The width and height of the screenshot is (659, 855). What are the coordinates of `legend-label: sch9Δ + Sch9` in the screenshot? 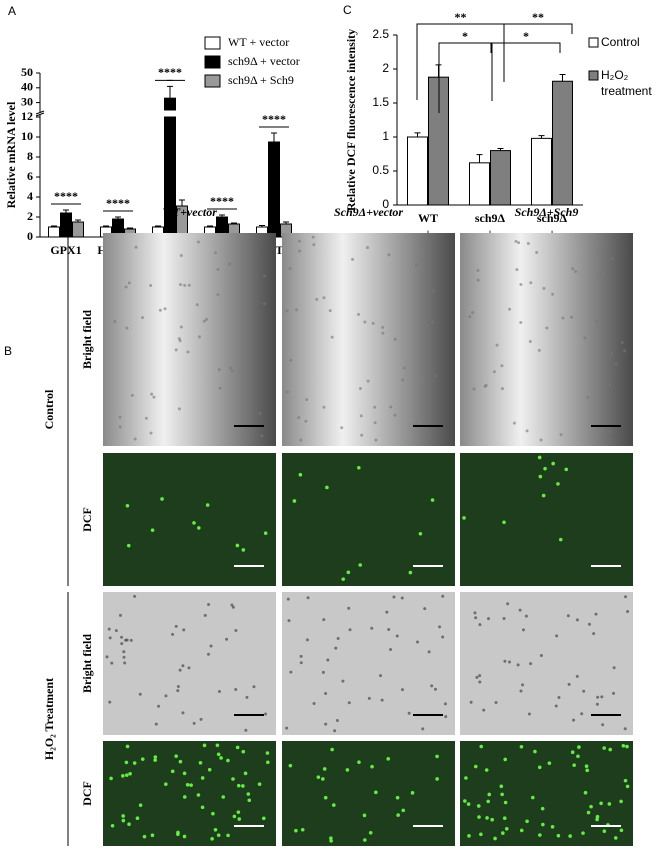 It's located at (261, 80).